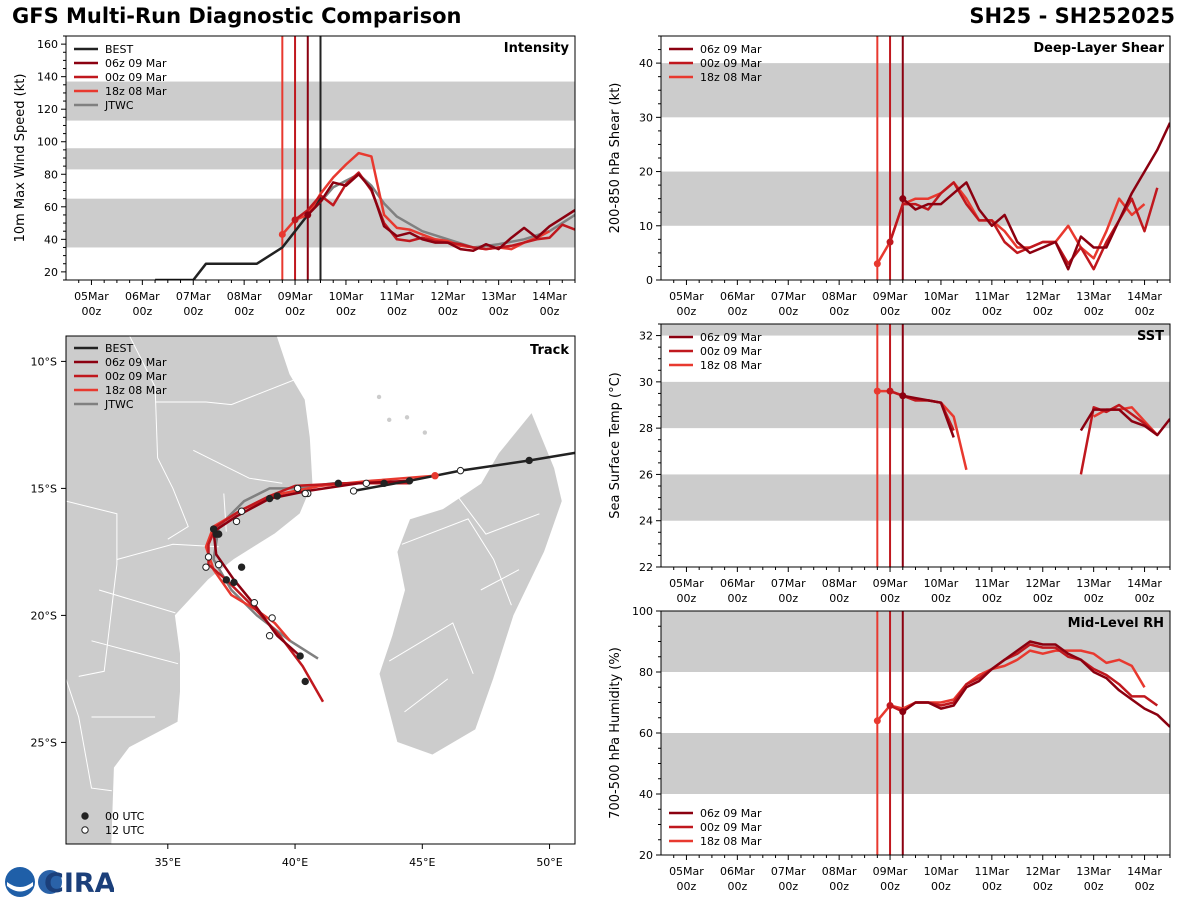 This screenshot has height=900, width=1200. I want to click on x-tick-label: 05Mar, so click(686, 583).